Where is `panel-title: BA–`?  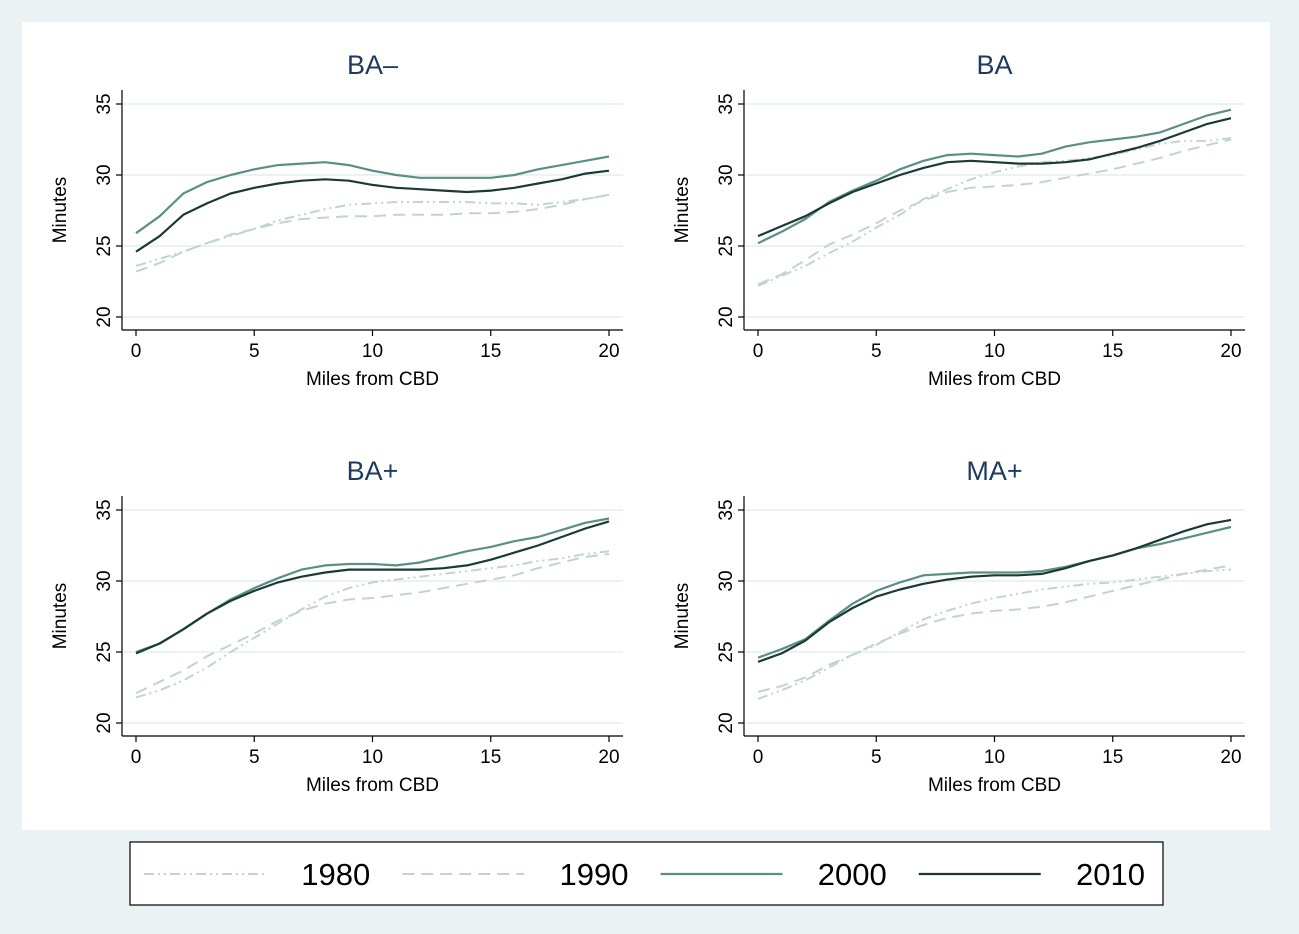 panel-title: BA– is located at coordinates (372, 65).